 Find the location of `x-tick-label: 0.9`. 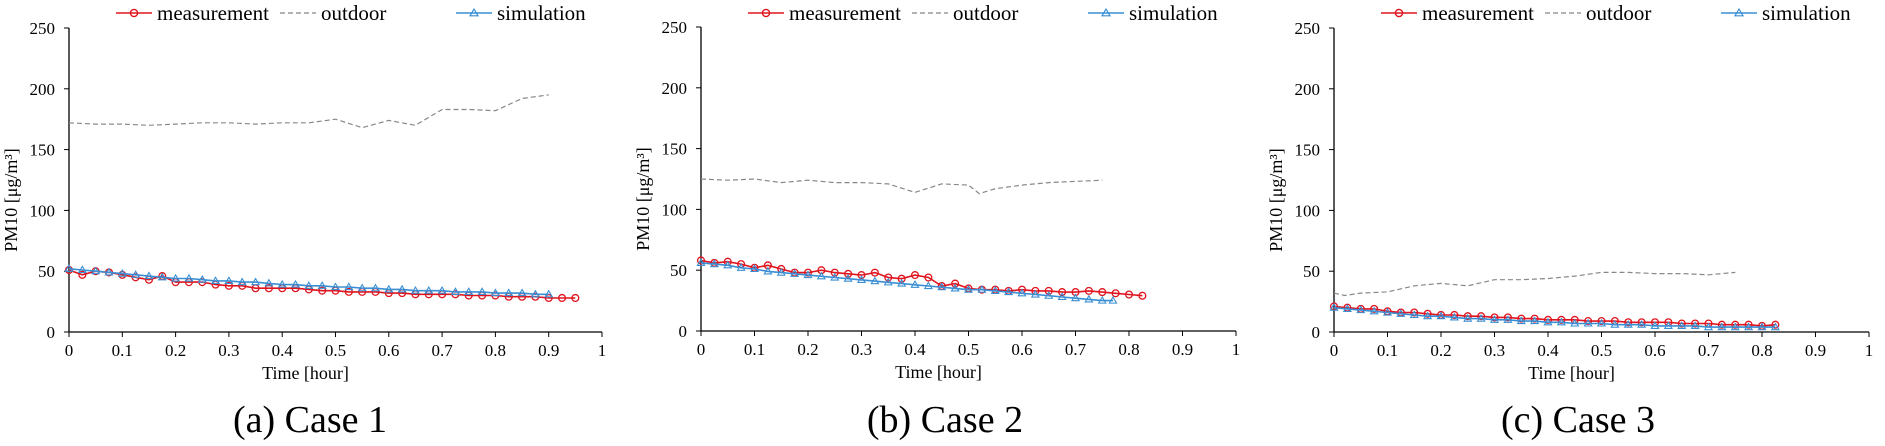

x-tick-label: 0.9 is located at coordinates (1182, 349).